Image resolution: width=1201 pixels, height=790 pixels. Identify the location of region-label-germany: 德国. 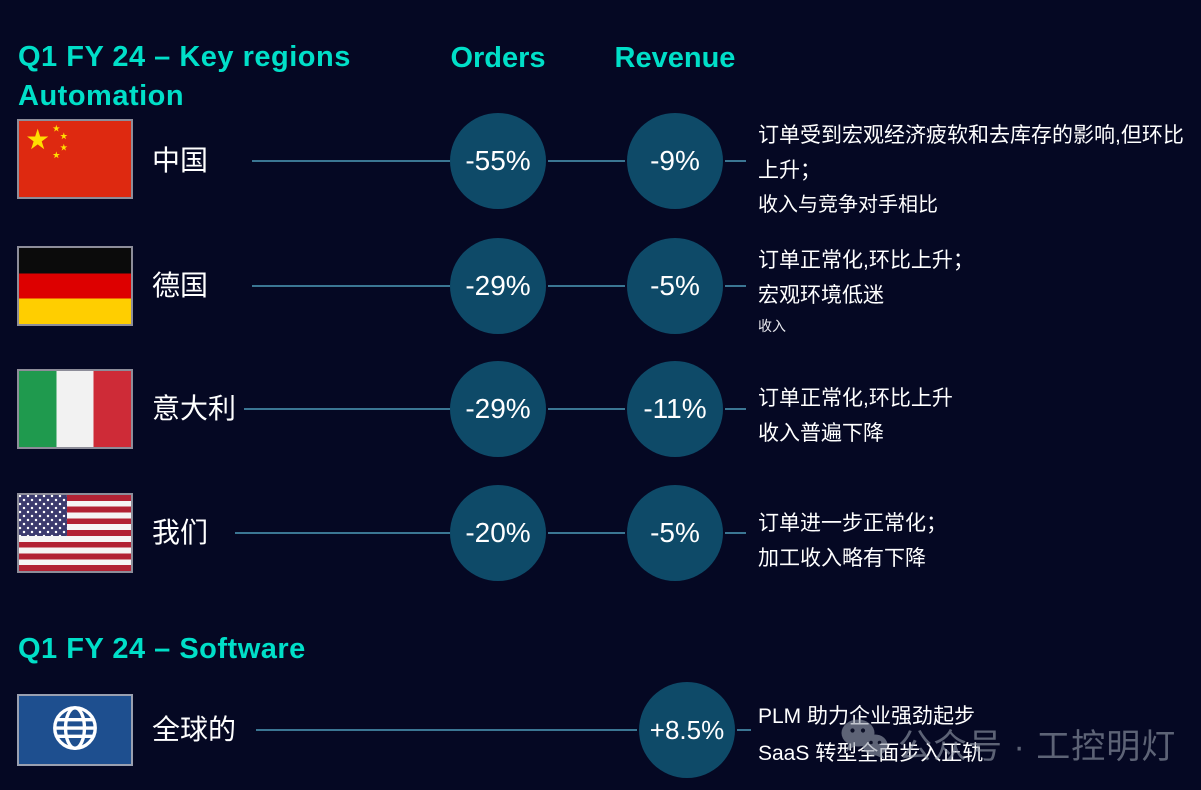
(180, 285).